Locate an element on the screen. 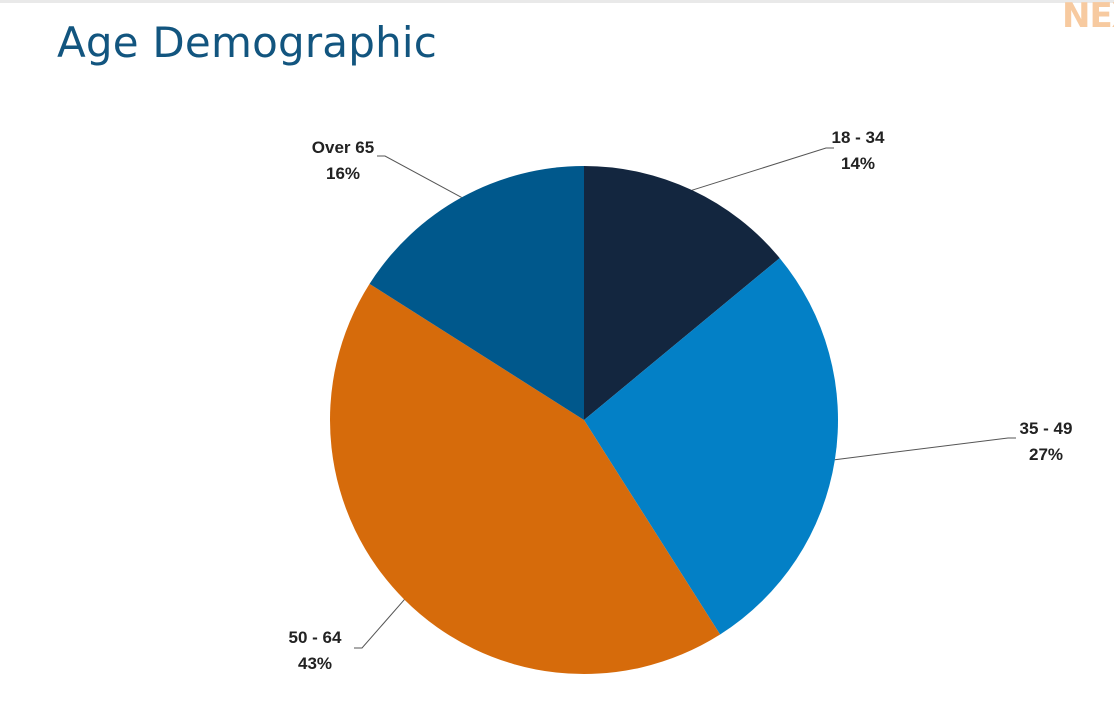 The width and height of the screenshot is (1114, 719). page-title: Age Demographic is located at coordinates (247, 42).